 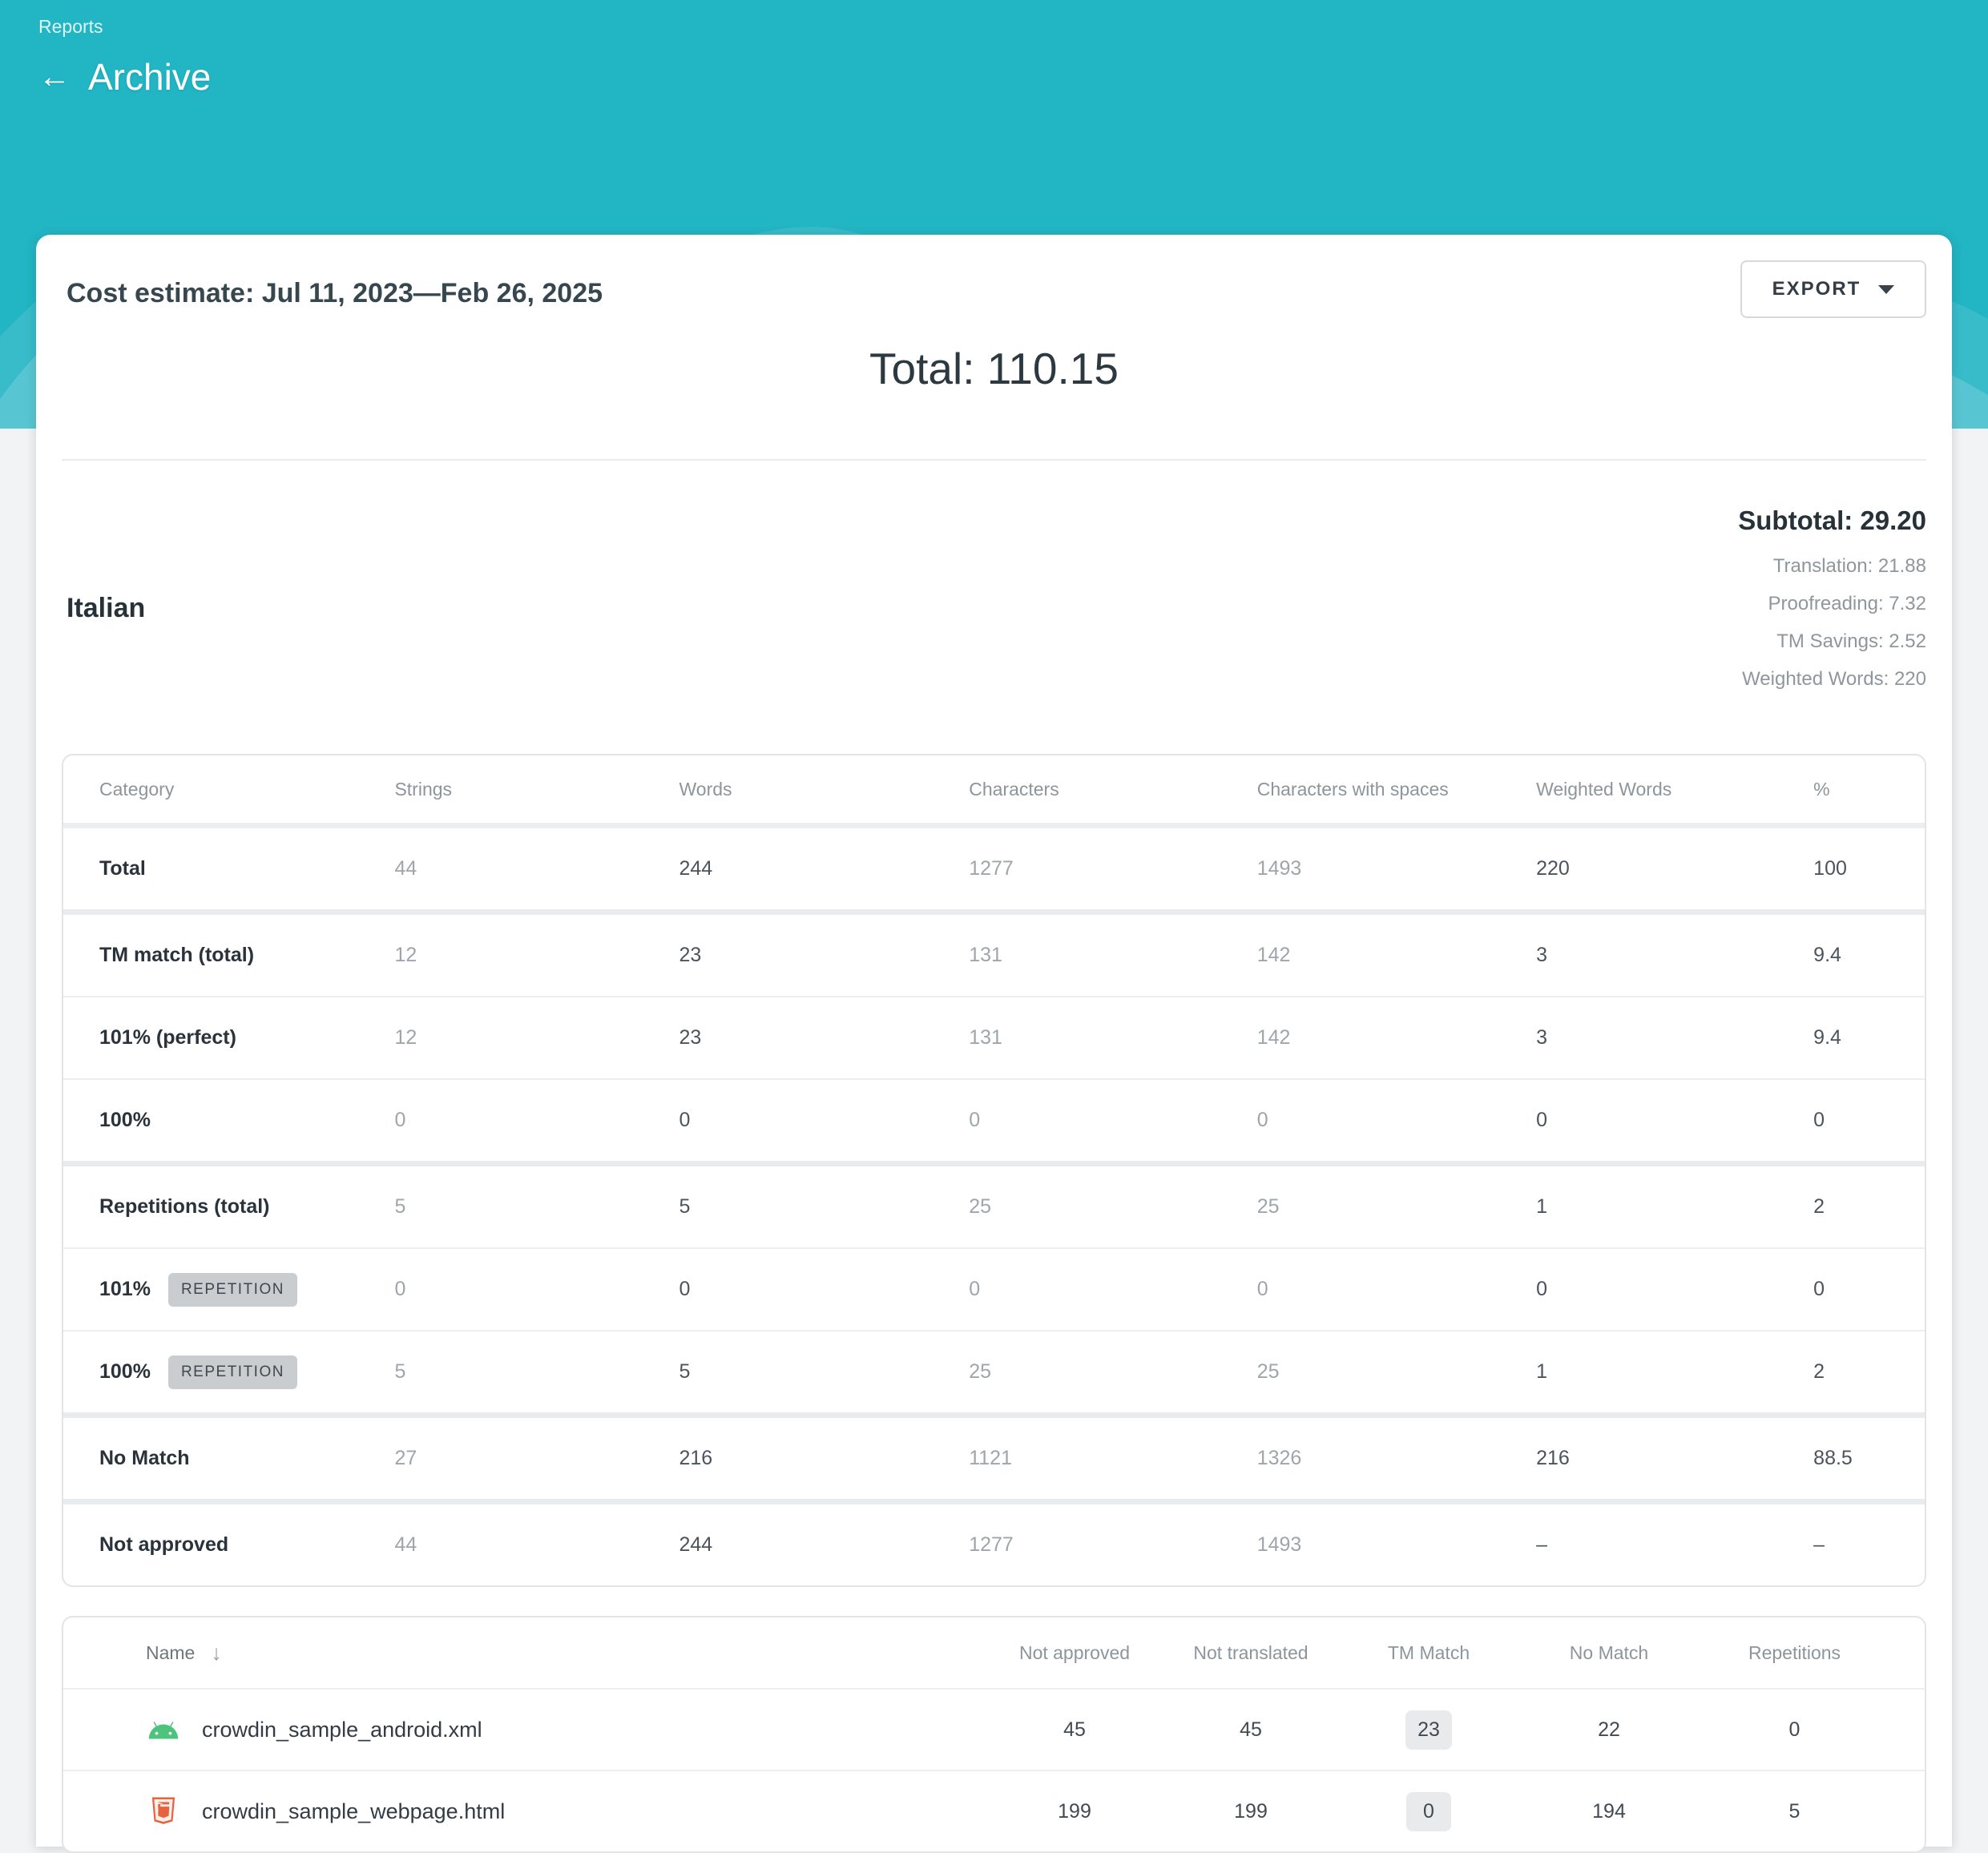 I want to click on row-category-text: 101%, so click(x=125, y=1289).